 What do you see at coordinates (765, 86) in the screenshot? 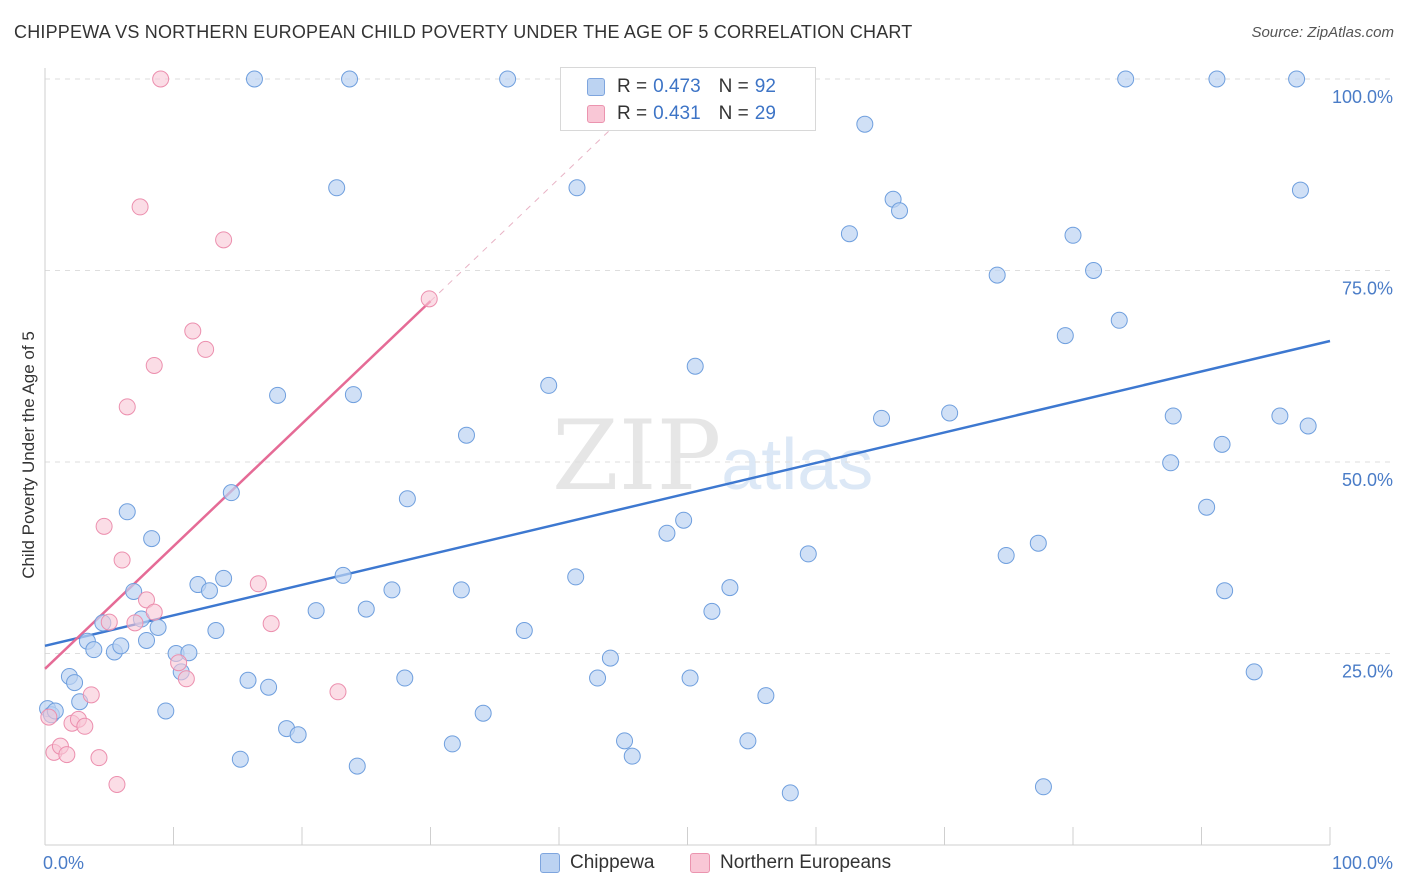
I see `legend-n-value: 92` at bounding box center [765, 86].